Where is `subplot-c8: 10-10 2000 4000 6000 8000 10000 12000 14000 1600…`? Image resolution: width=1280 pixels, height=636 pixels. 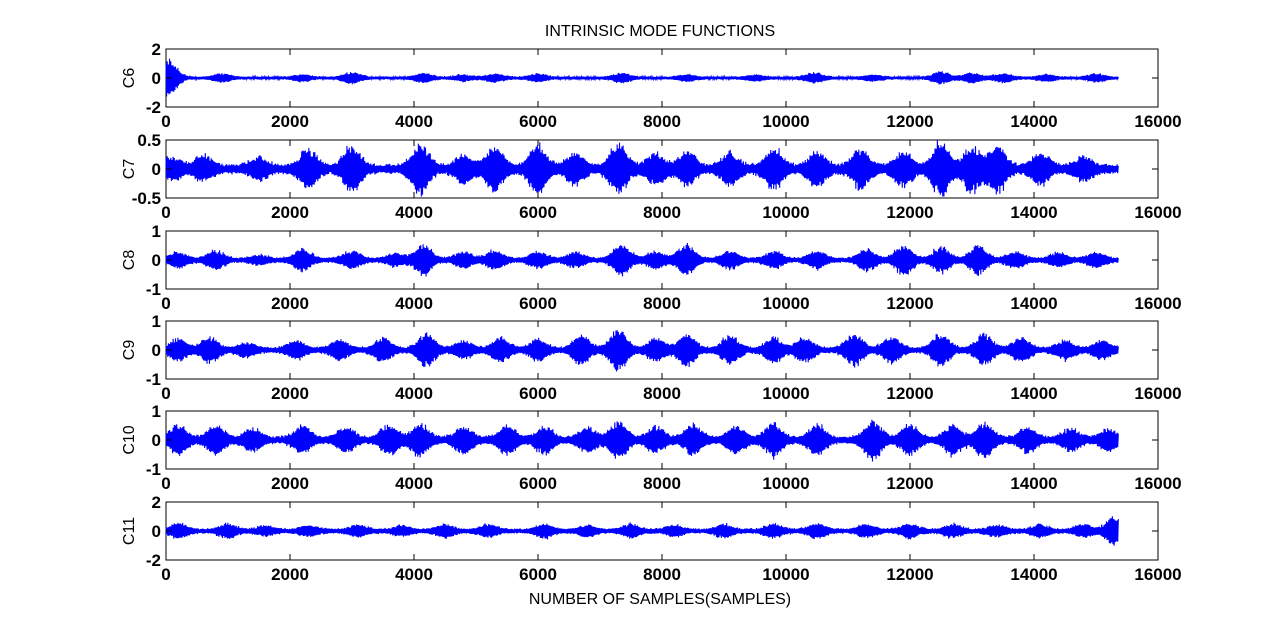 subplot-c8: 10-10 2000 4000 6000 8000 10000 12000 14000 1600… is located at coordinates (651, 267).